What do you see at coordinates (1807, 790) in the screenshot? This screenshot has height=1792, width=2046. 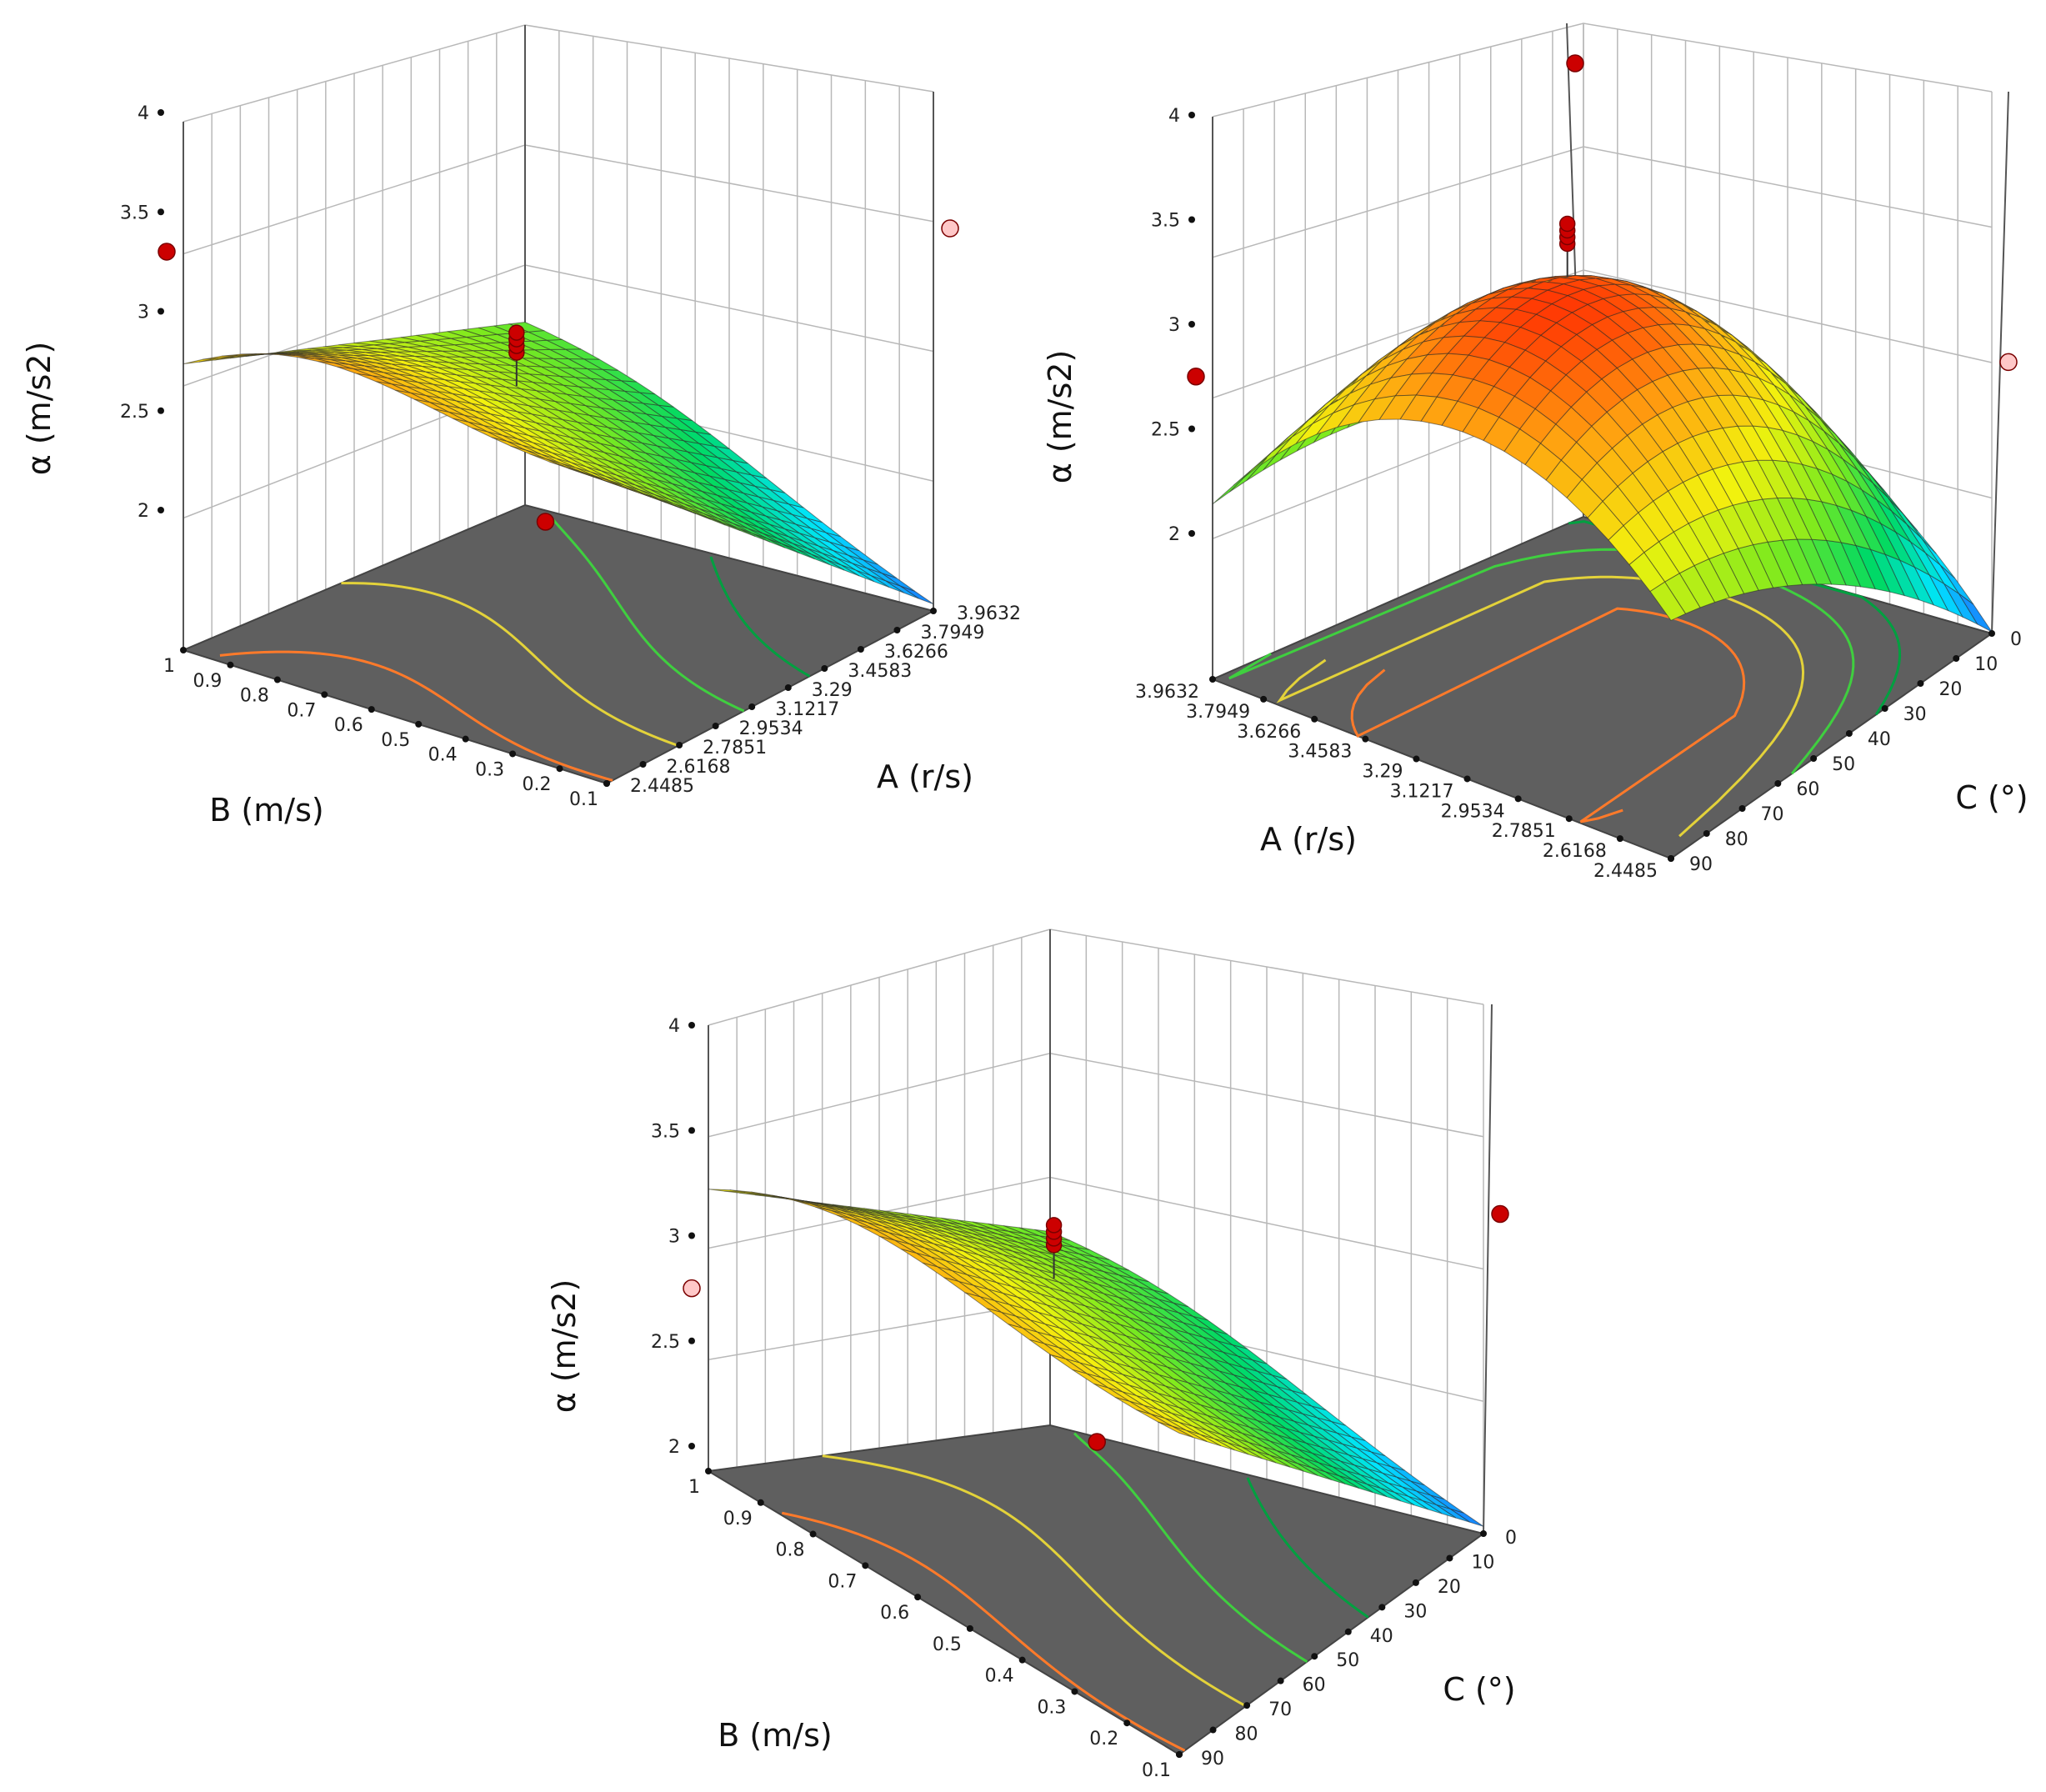 I see `y-tick-label: 60` at bounding box center [1807, 790].